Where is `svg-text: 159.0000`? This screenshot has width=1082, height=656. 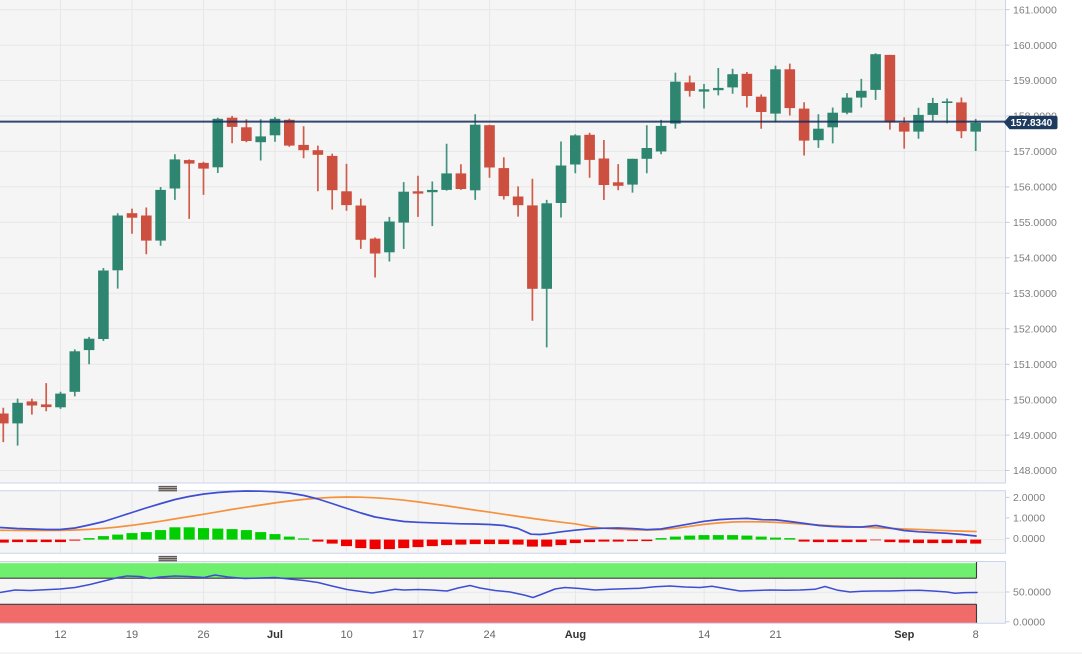
svg-text: 159.0000 is located at coordinates (1035, 81).